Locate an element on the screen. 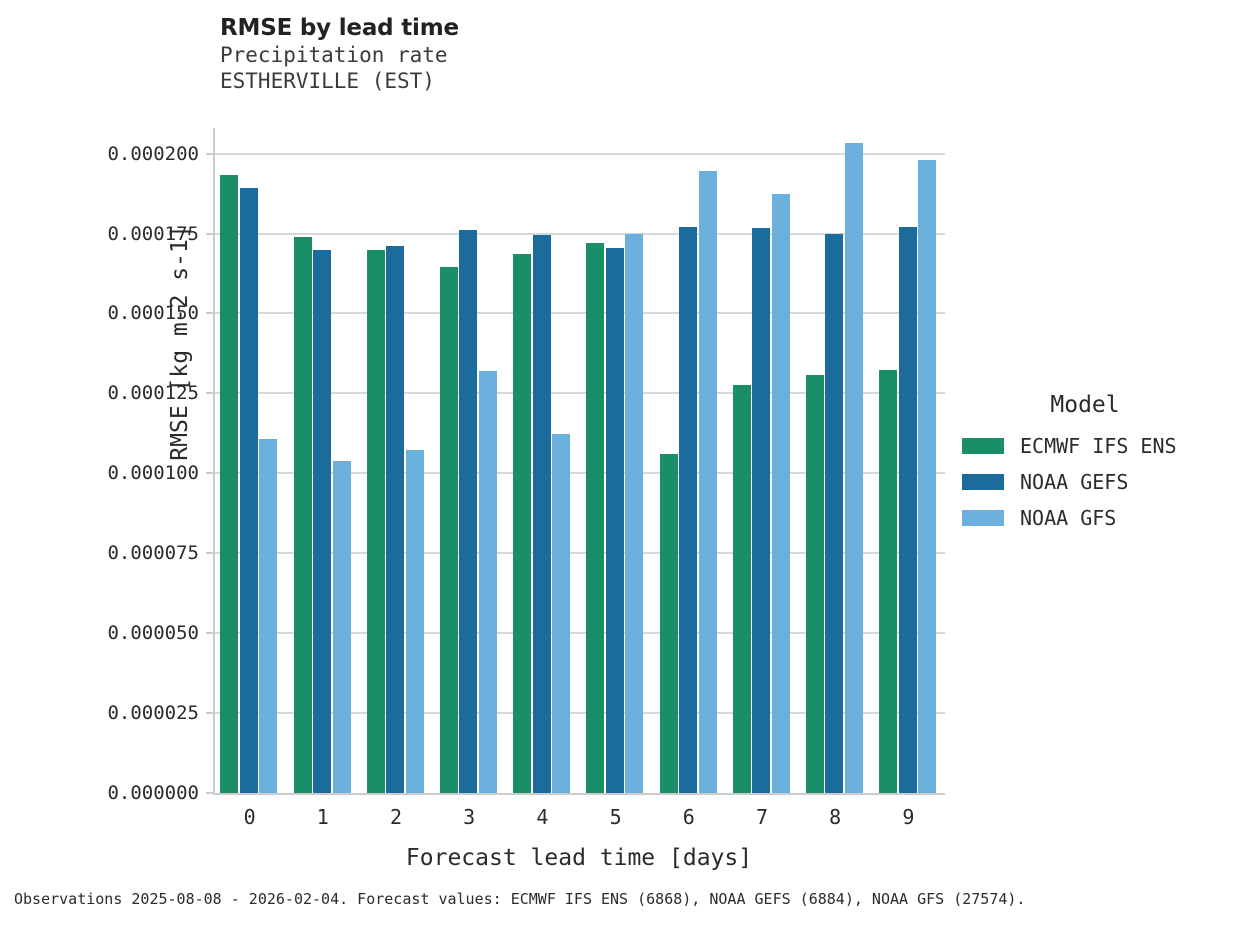 This screenshot has height=928, width=1241. y-axis-line is located at coordinates (214, 461).